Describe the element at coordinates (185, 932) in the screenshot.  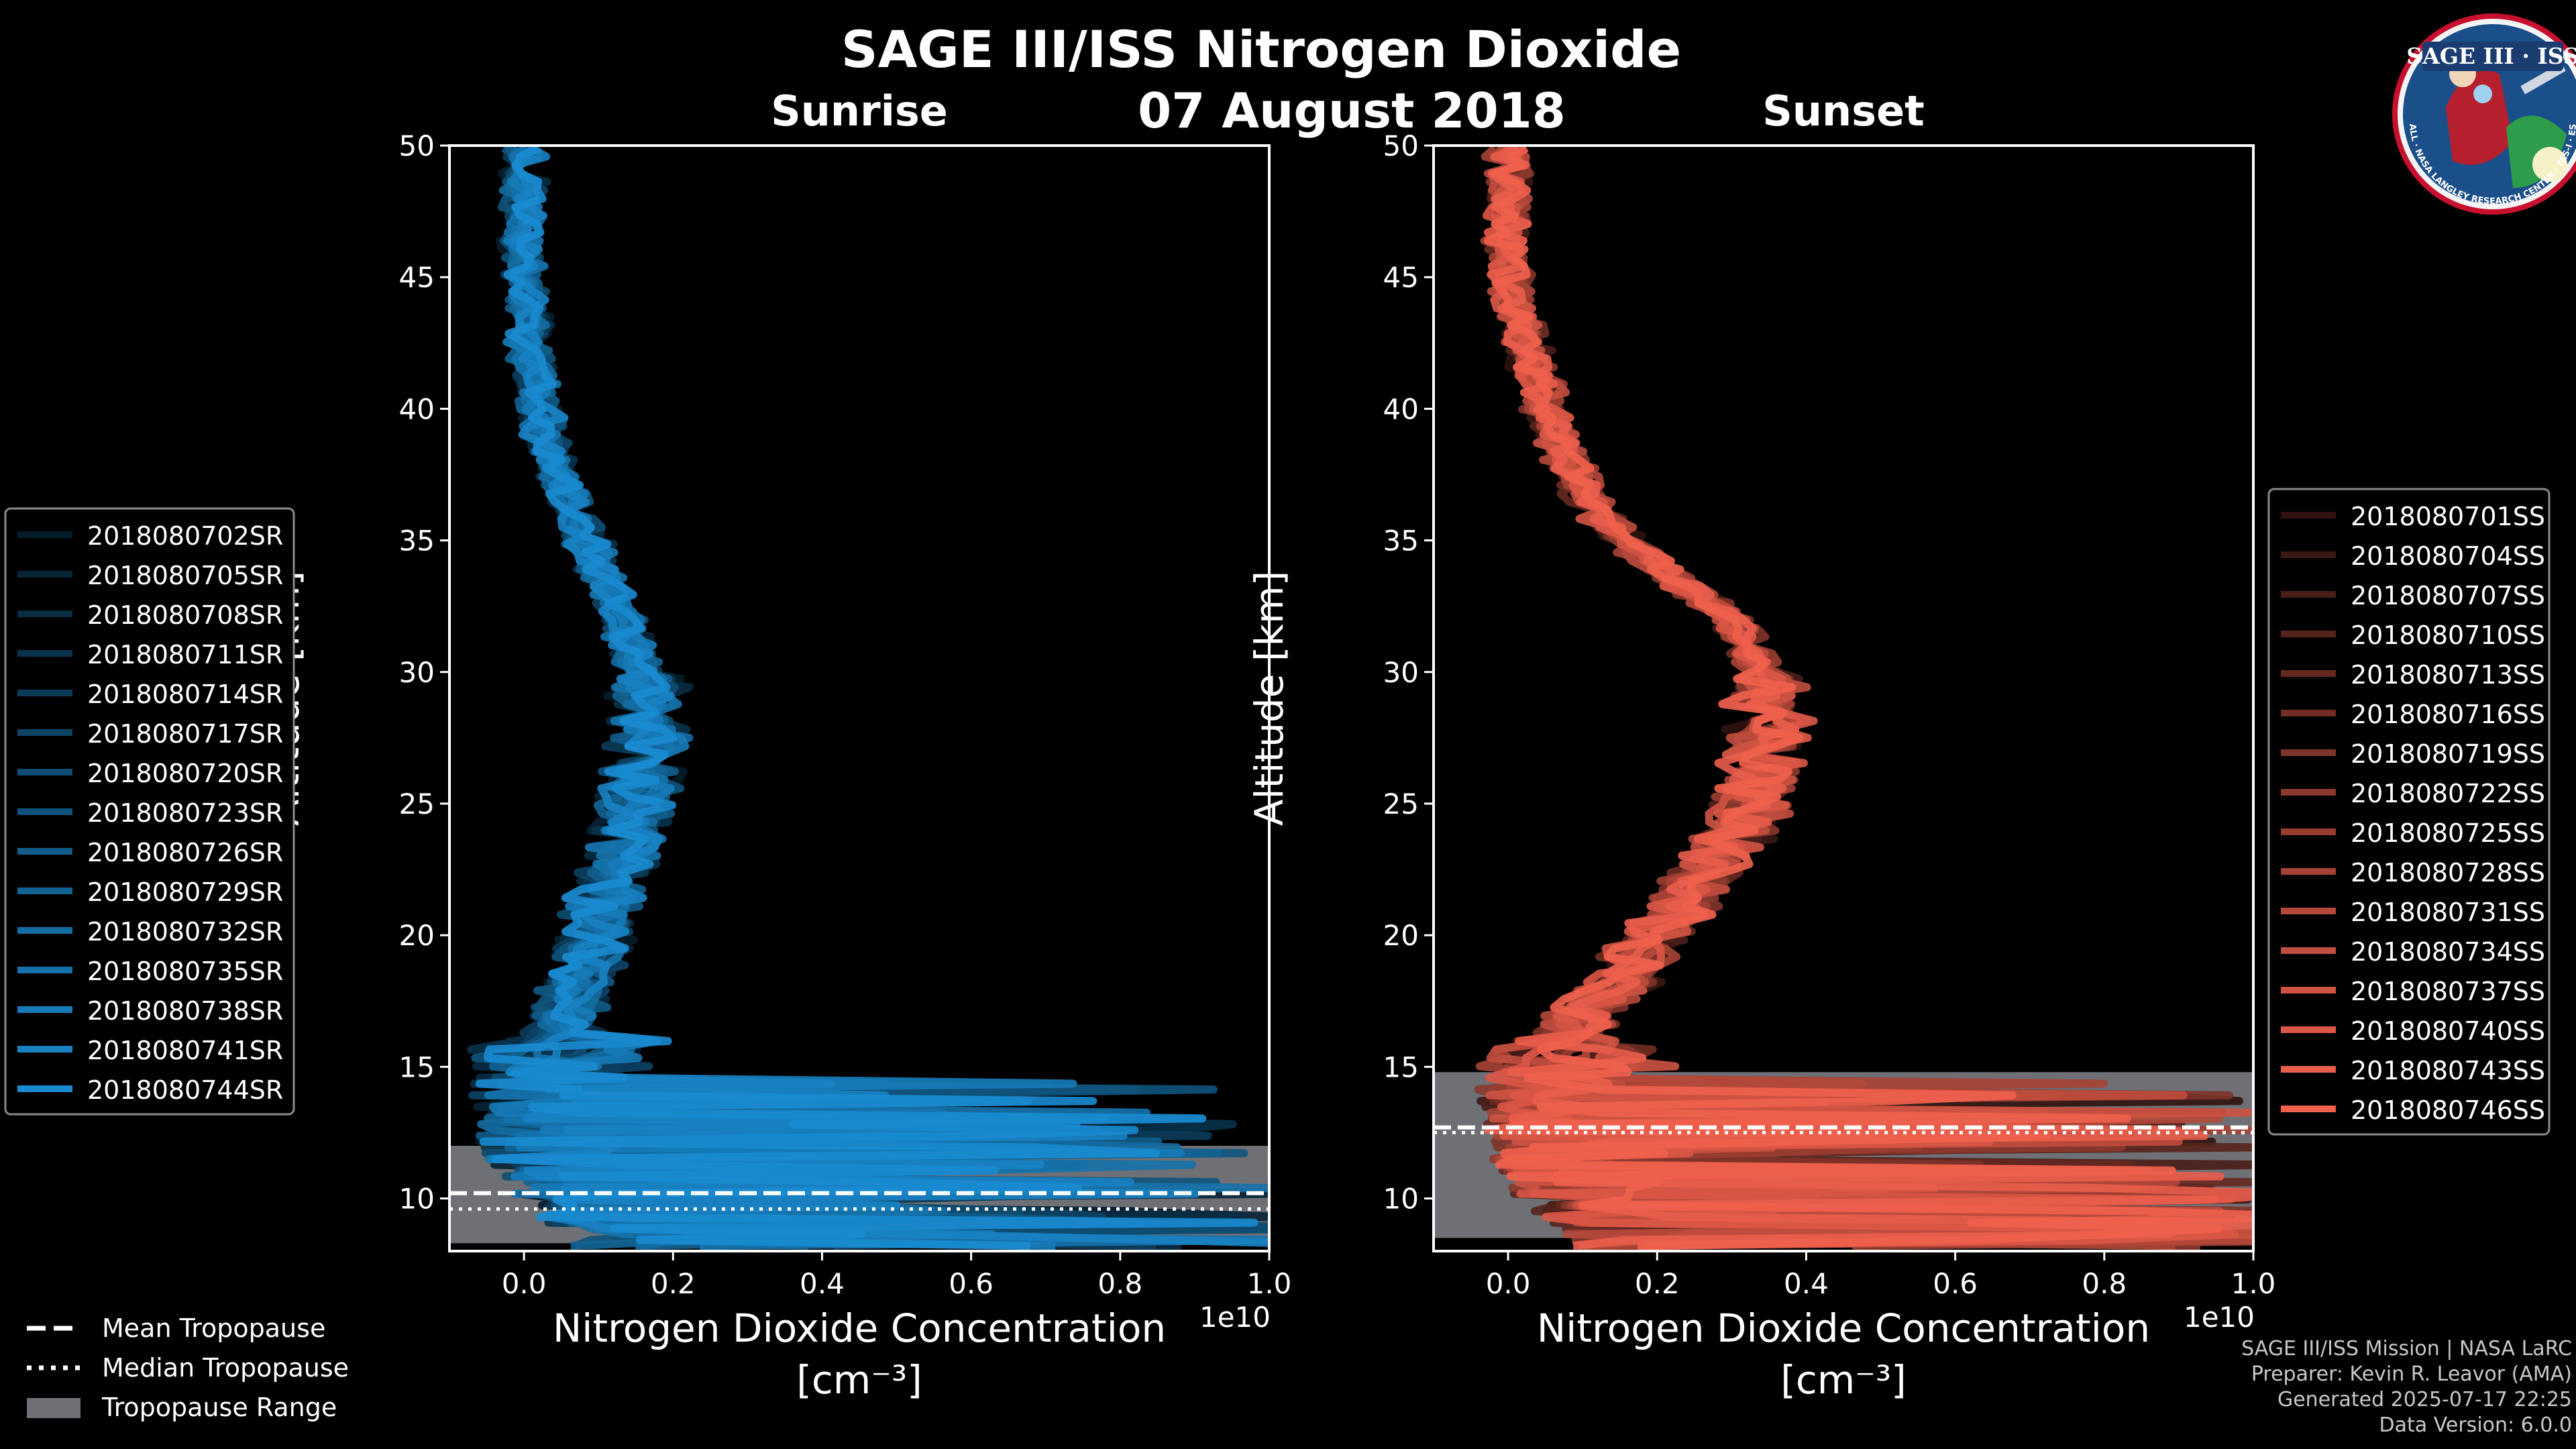
I see `legend-entry: 2018080732SR` at that location.